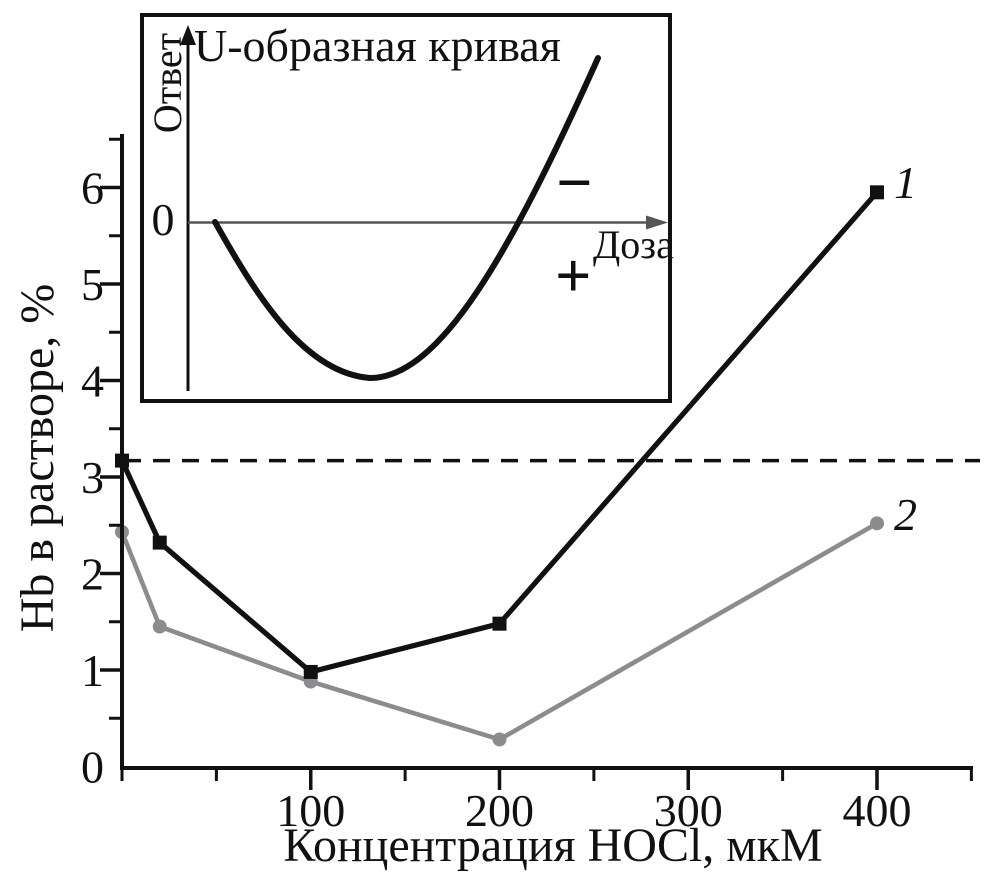 This screenshot has width=1004, height=881. Describe the element at coordinates (657, 222) in the screenshot. I see `inset-dose-axis-arrowhead` at that location.